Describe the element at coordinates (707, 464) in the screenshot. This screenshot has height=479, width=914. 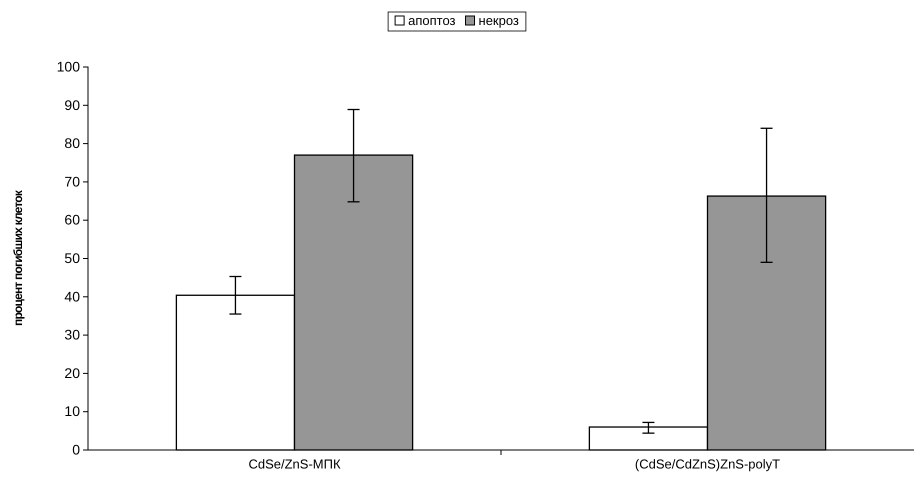
I see `x-tick-label: (CdSe/CdZnS)ZnS-polyT` at that location.